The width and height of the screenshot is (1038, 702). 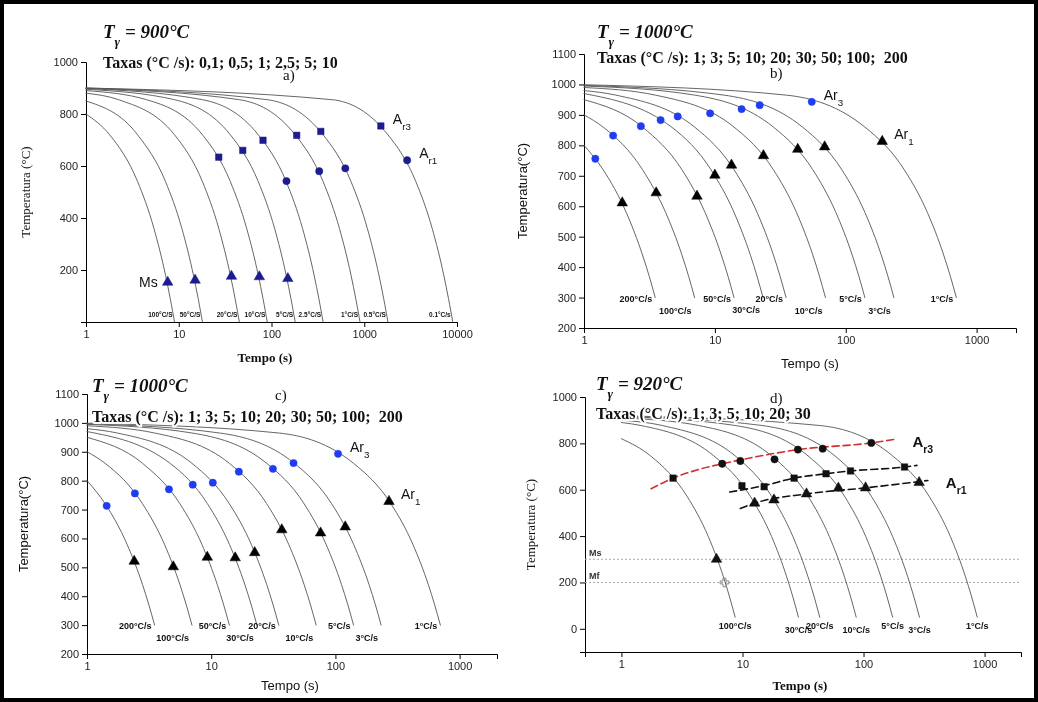 I want to click on annotation: c), so click(x=281, y=395).